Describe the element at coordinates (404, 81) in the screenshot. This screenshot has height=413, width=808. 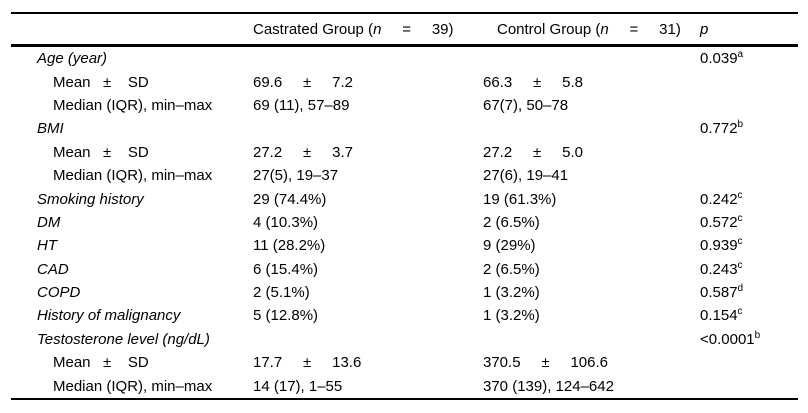
I see `table-row: Mean ± SD 69.6 ± 7.2 66.3 ± 5.8` at that location.